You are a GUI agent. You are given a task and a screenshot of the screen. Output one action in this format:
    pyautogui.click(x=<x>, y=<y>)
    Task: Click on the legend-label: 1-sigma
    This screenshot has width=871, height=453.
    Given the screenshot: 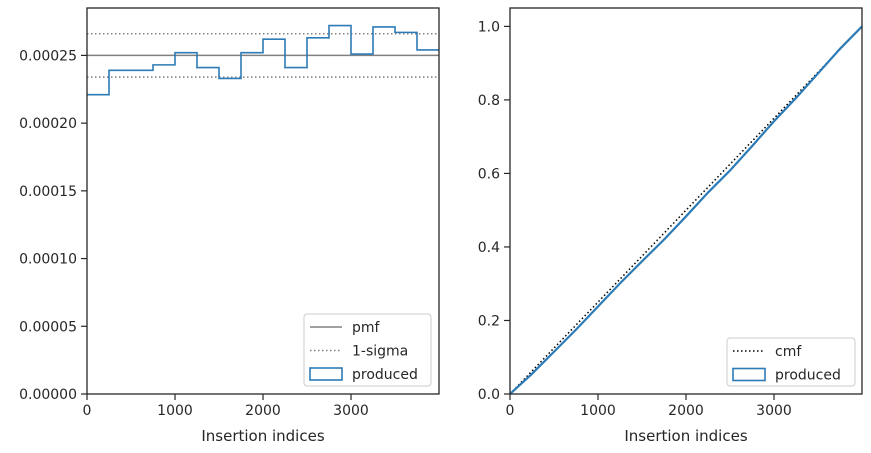 What is the action you would take?
    pyautogui.click(x=380, y=352)
    